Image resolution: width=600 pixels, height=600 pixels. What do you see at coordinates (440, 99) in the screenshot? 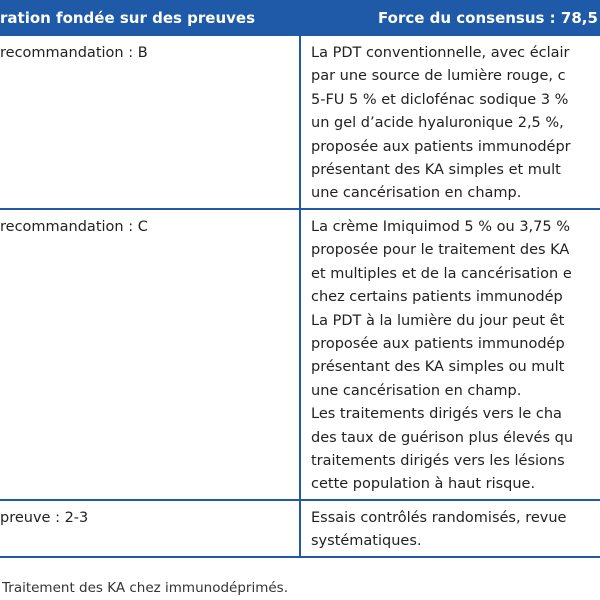
I see `cell-text: 5-FU 5 % et diclofénac sodique 3 %` at bounding box center [440, 99].